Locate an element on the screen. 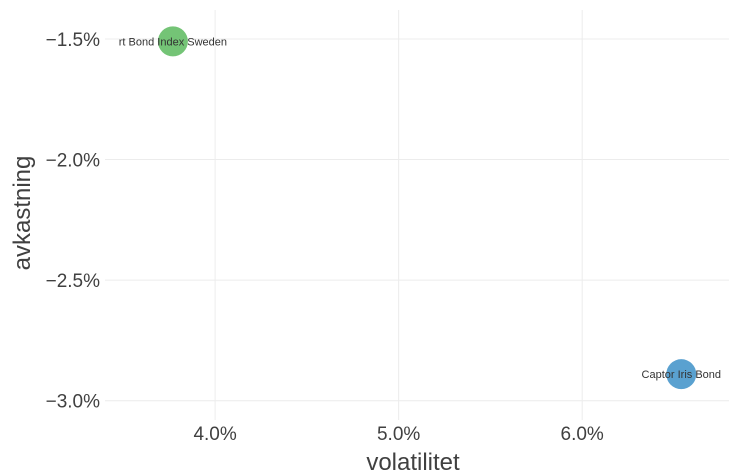  x-tick-label: 5.0% is located at coordinates (398, 434).